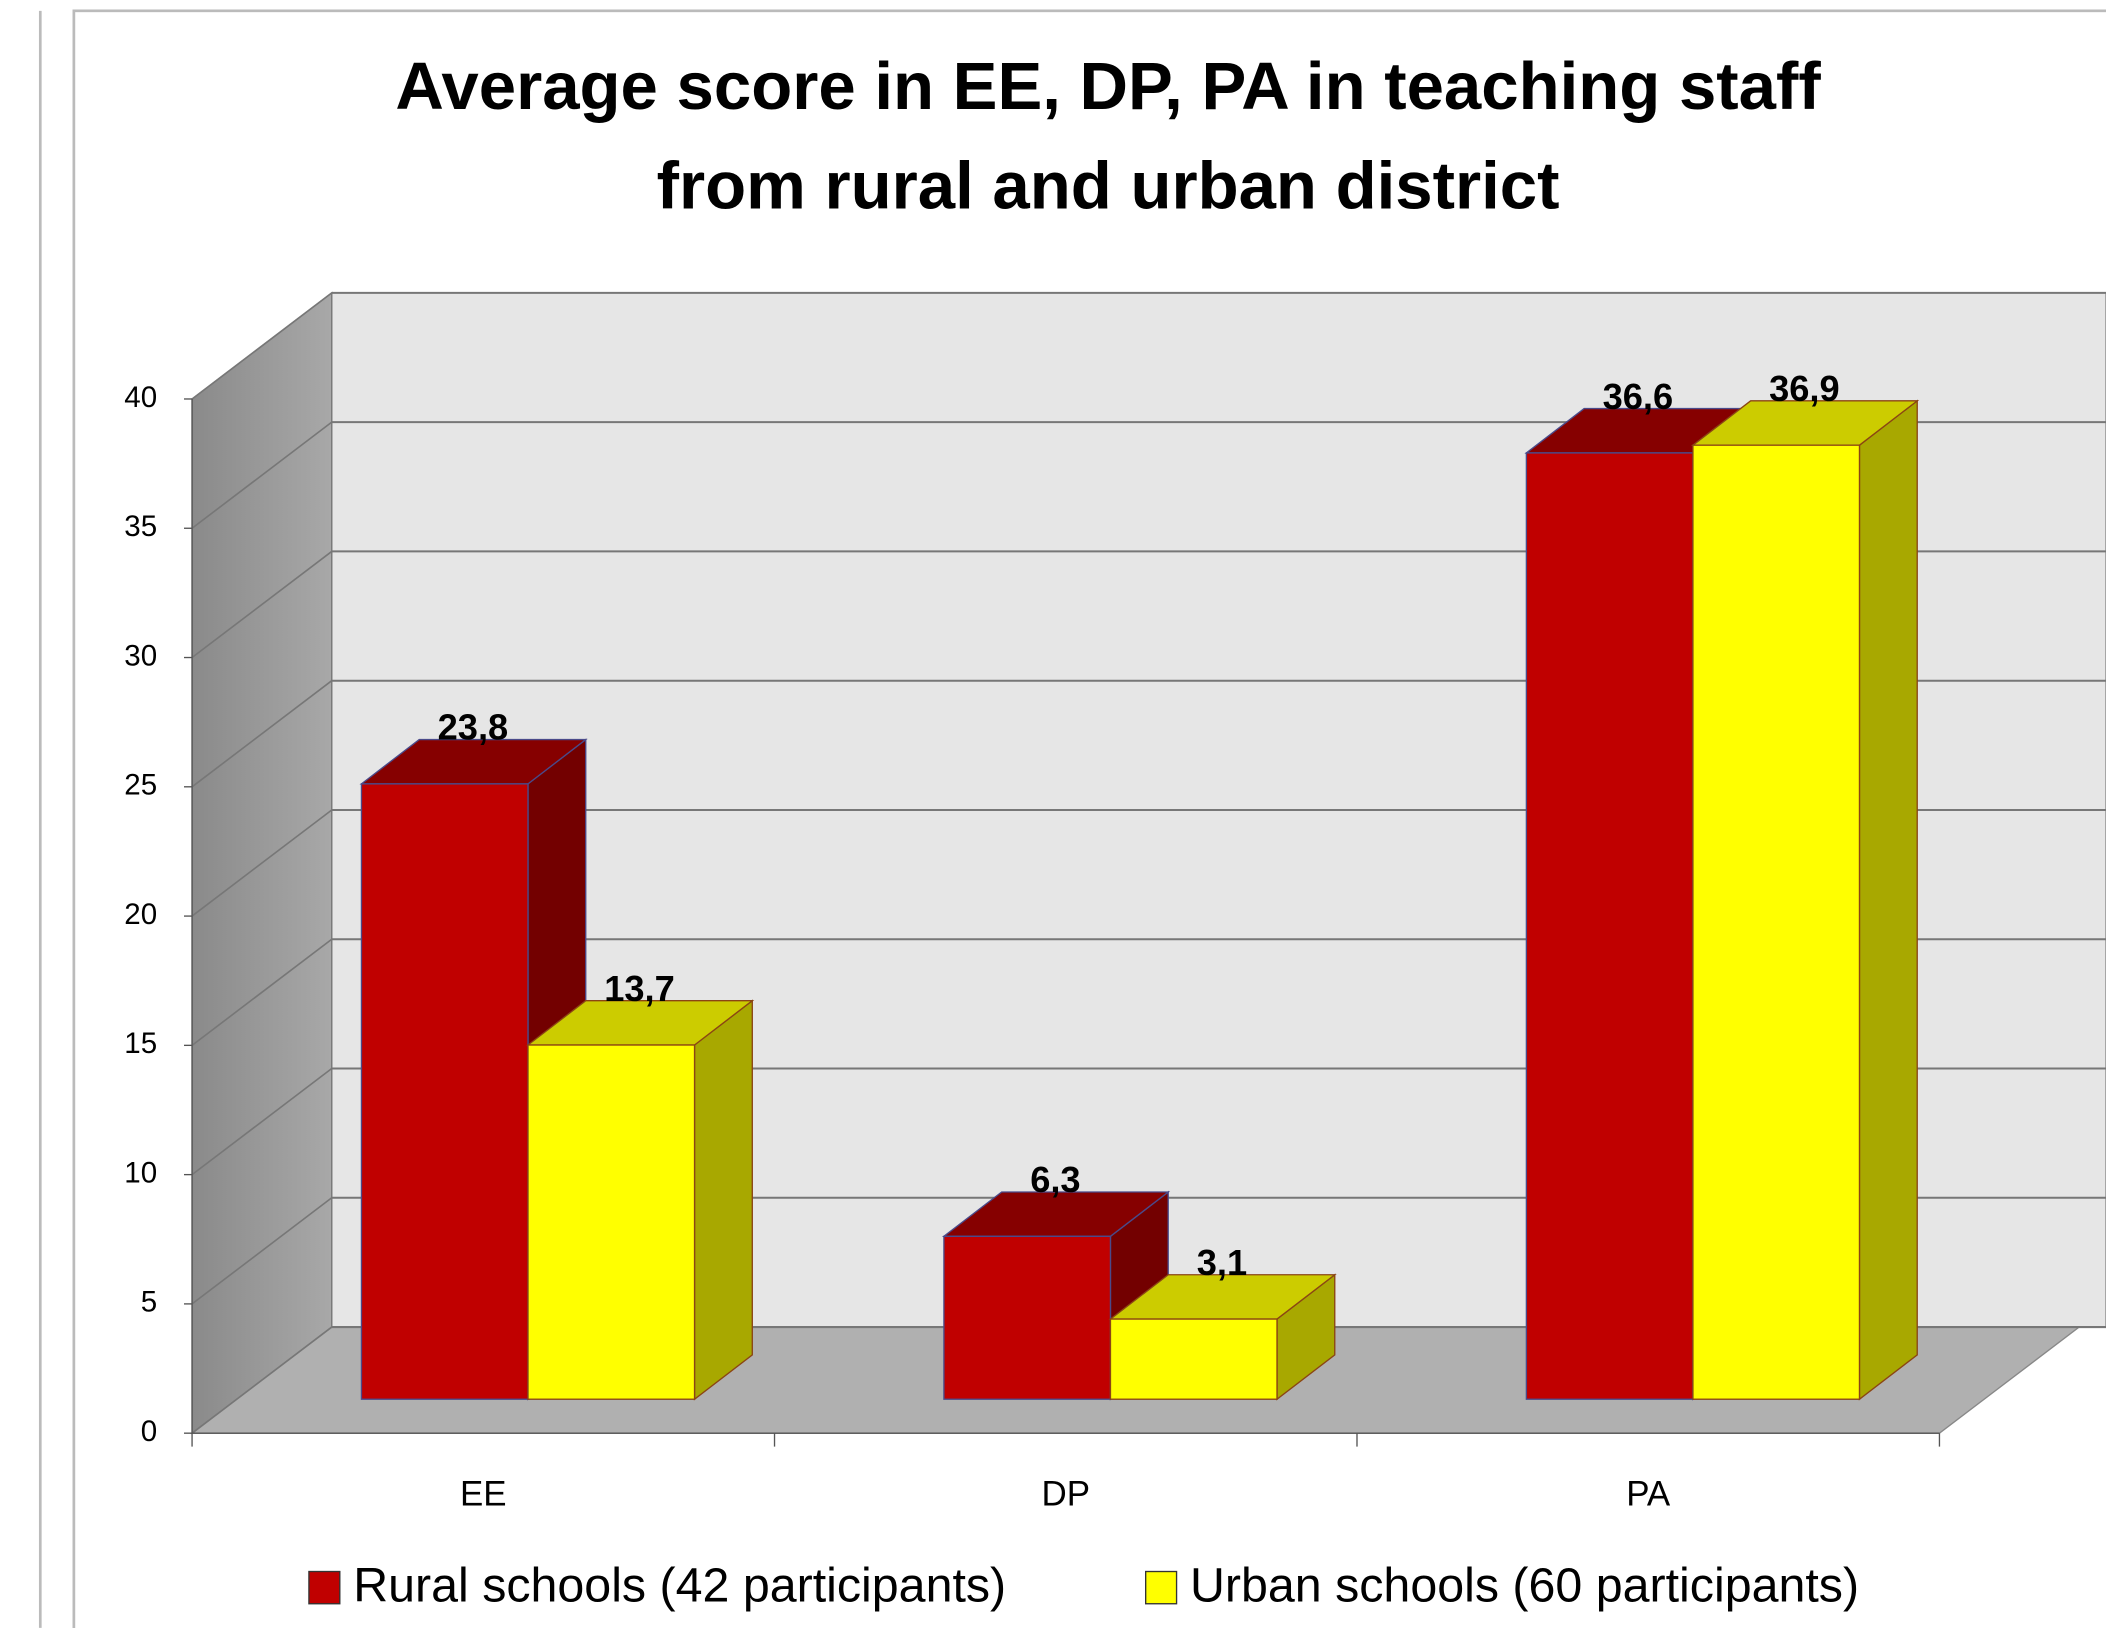 The height and width of the screenshot is (1628, 2106). What do you see at coordinates (140, 397) in the screenshot?
I see `y-tick-label: 40` at bounding box center [140, 397].